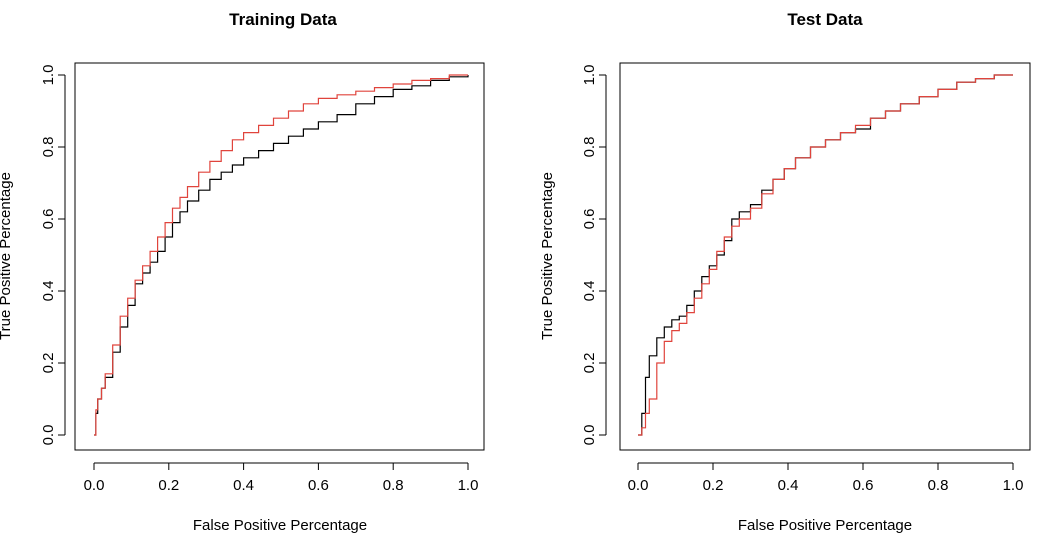 Image resolution: width=1039 pixels, height=541 pixels. I want to click on test-x-tick-label: 0.8, so click(938, 485).